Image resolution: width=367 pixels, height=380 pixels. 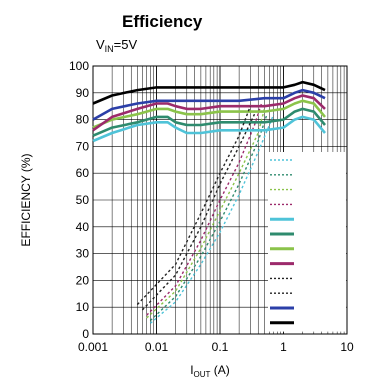 I want to click on legend-label: Vo=2.5V@PWM, so click(x=316, y=279).